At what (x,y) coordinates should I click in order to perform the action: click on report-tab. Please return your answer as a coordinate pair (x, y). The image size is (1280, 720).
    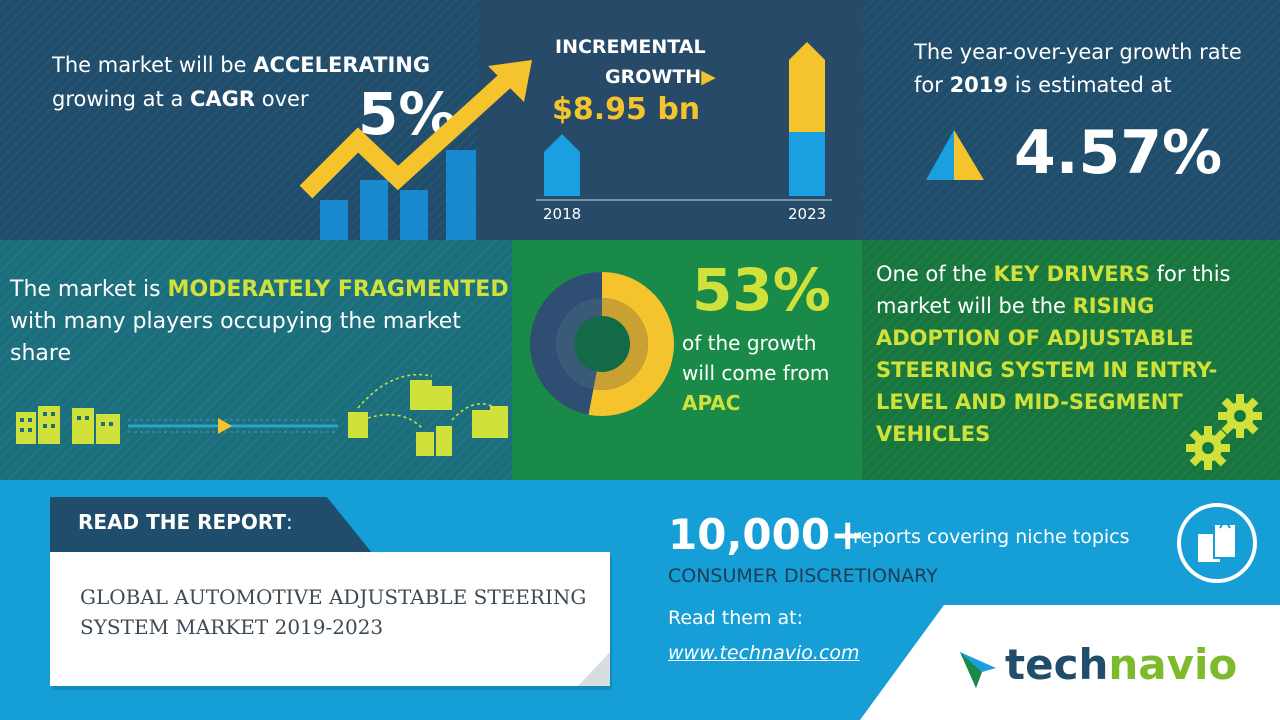
    Looking at the image, I should click on (211, 525).